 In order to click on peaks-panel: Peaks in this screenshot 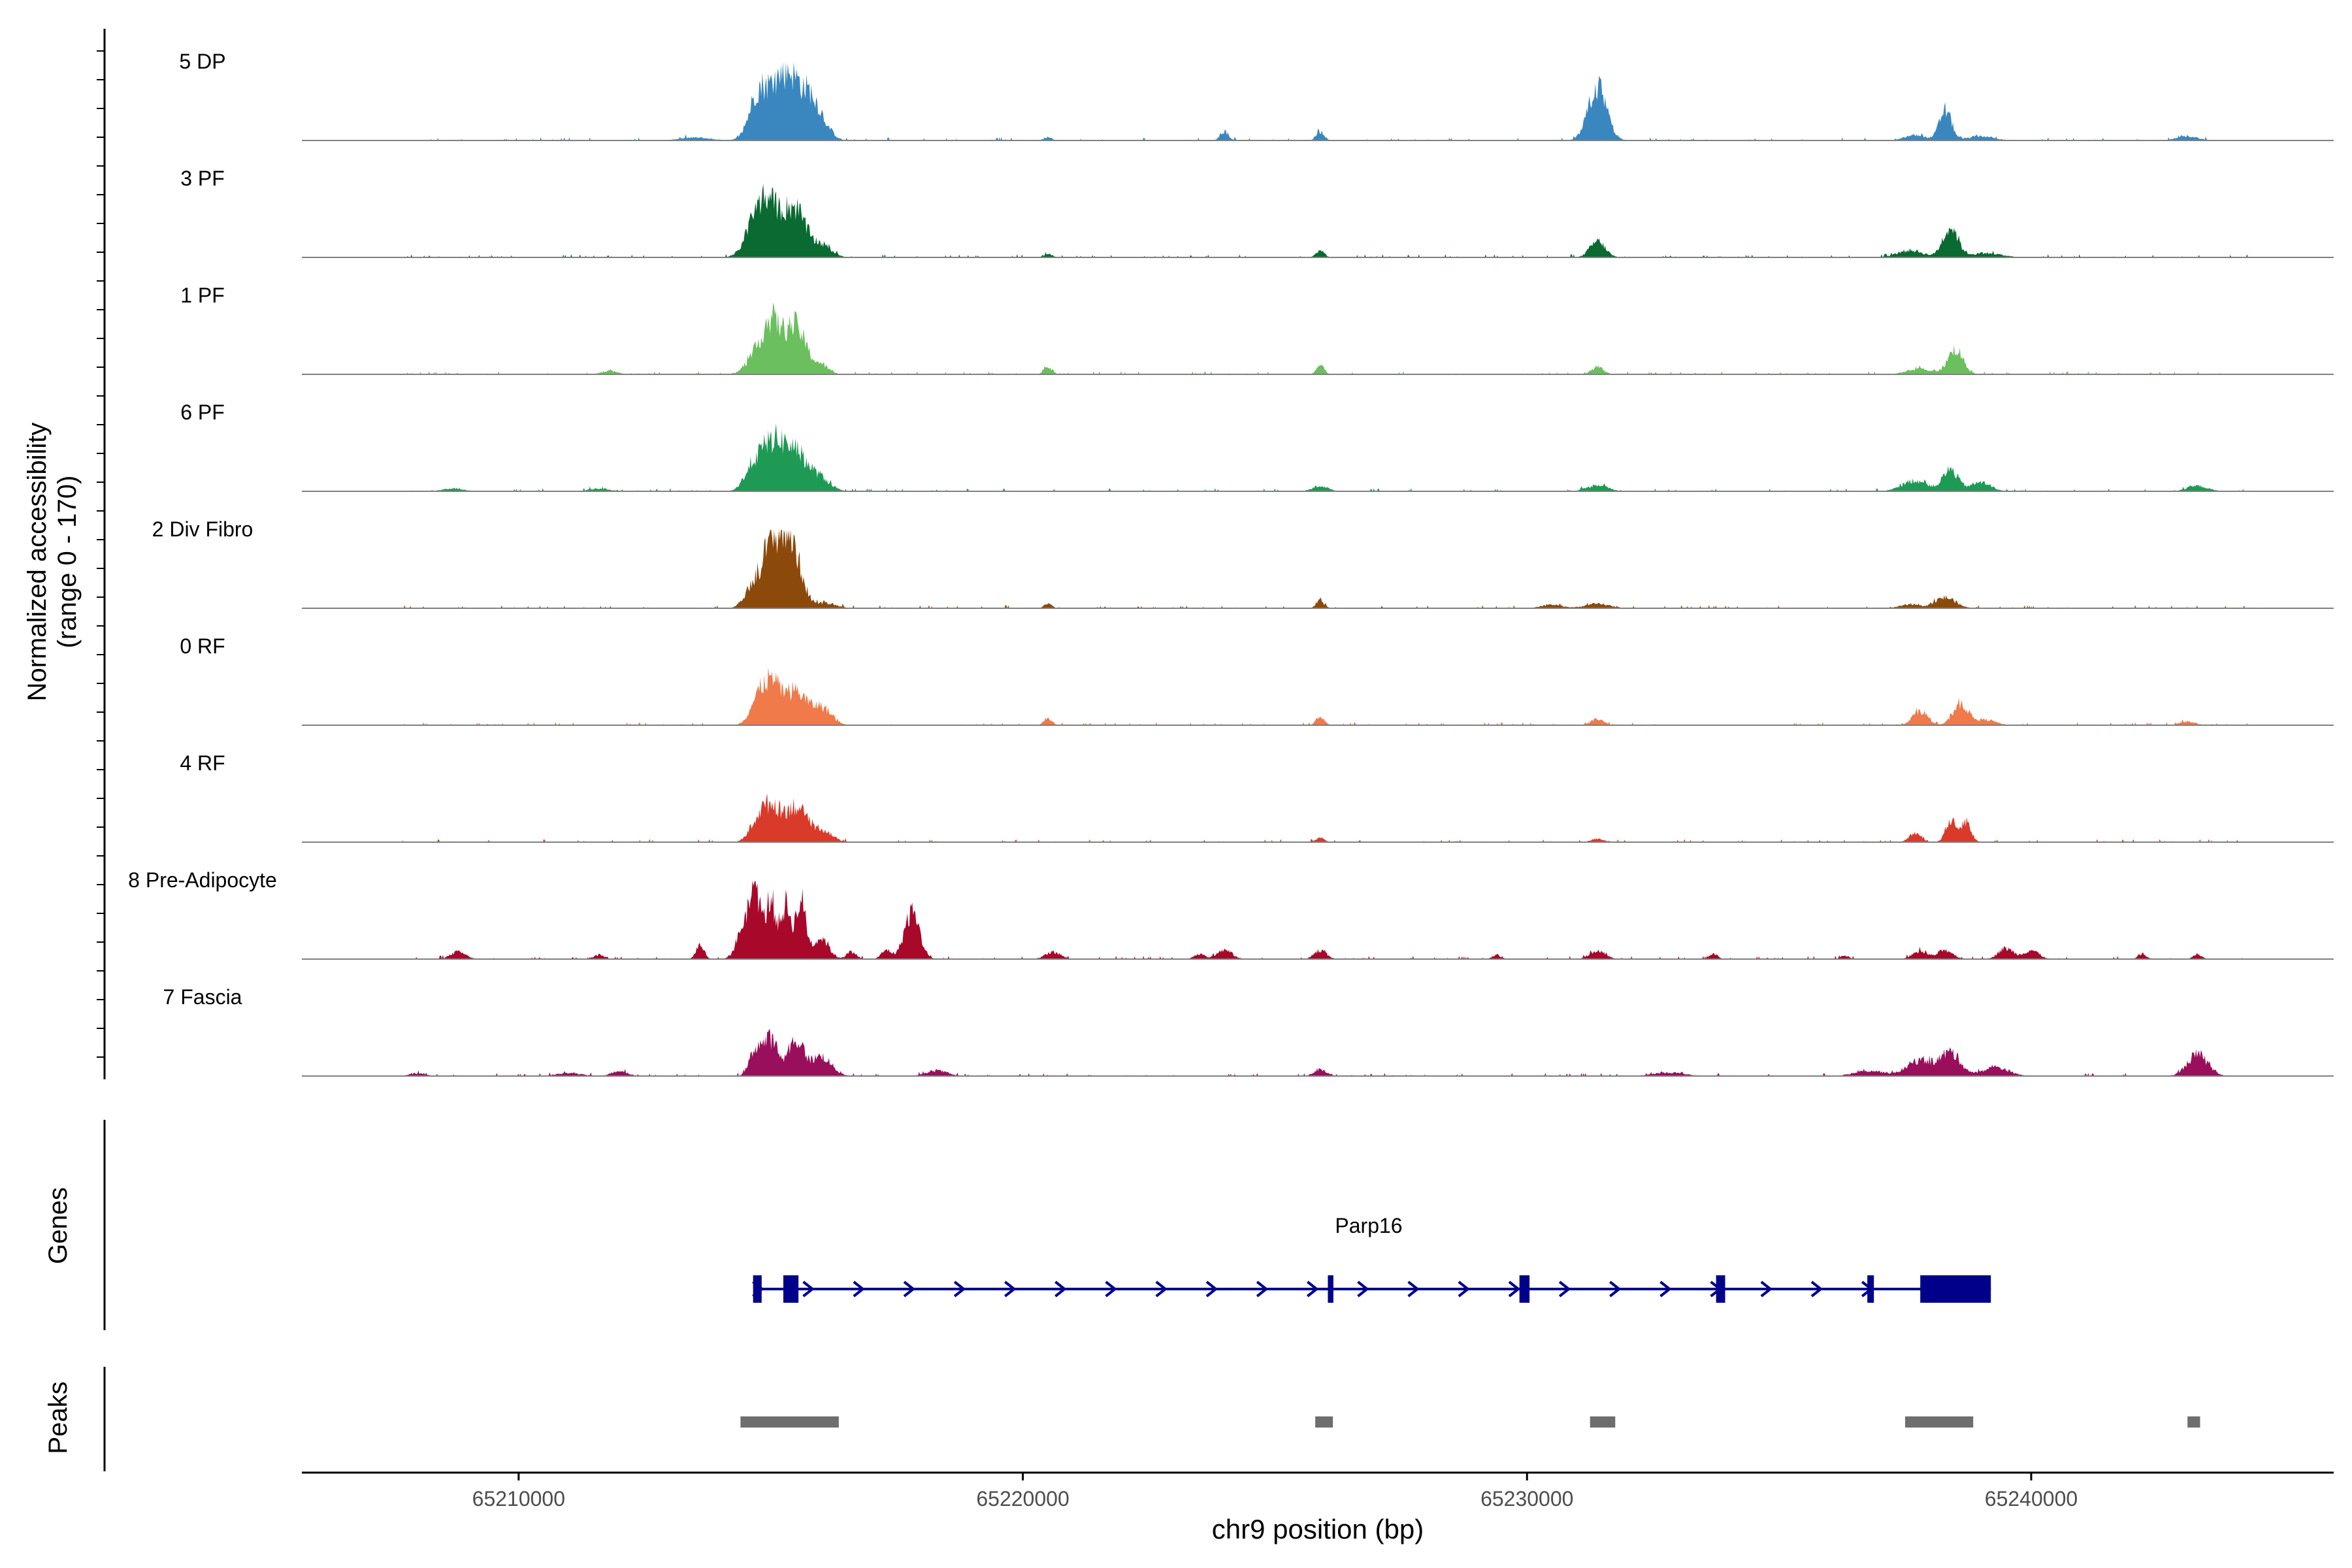, I will do `click(1122, 1419)`.